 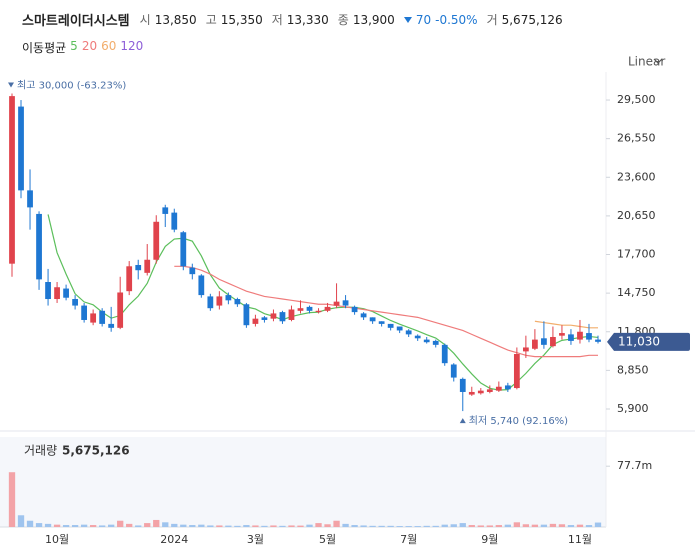 I want to click on ma-legend-item: 120, so click(x=132, y=46).